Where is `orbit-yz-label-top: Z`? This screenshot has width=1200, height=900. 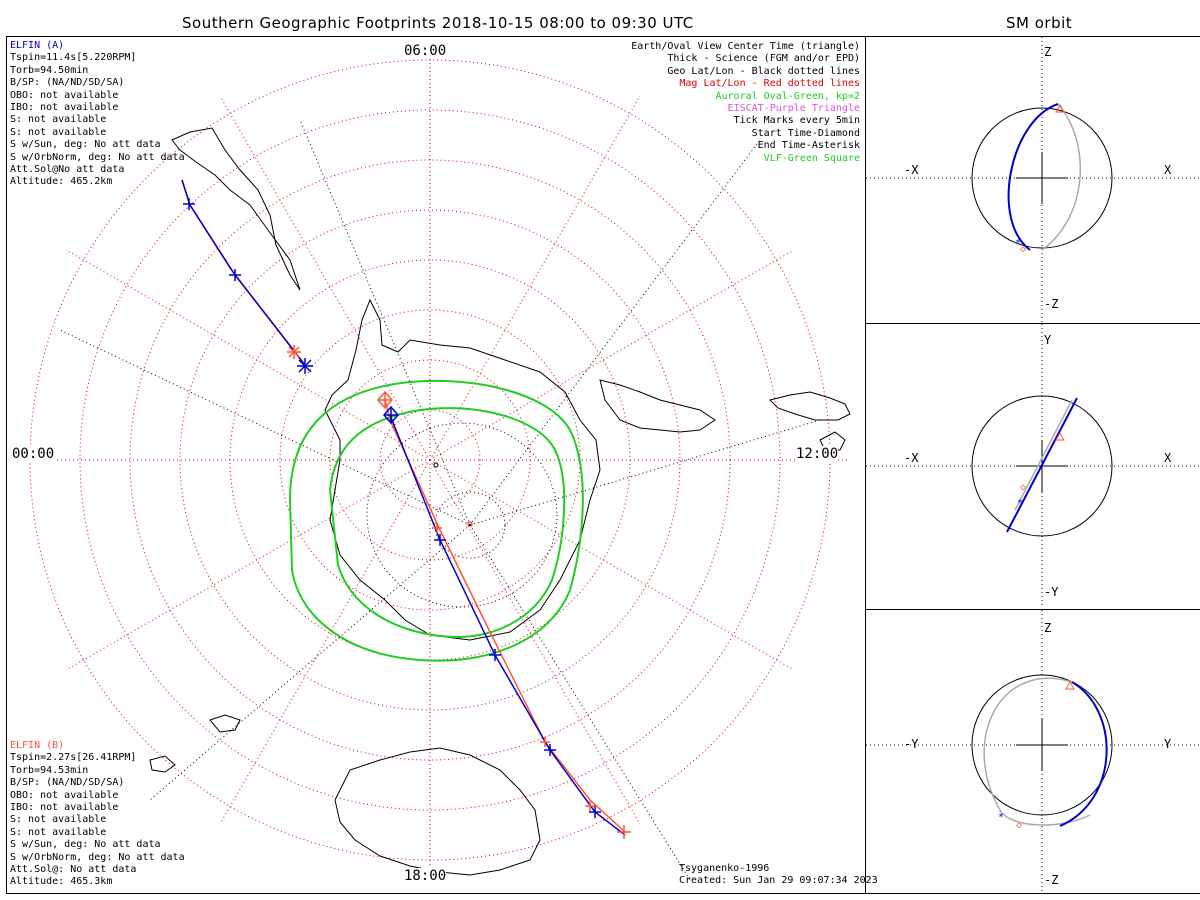 orbit-yz-label-top: Z is located at coordinates (1048, 628).